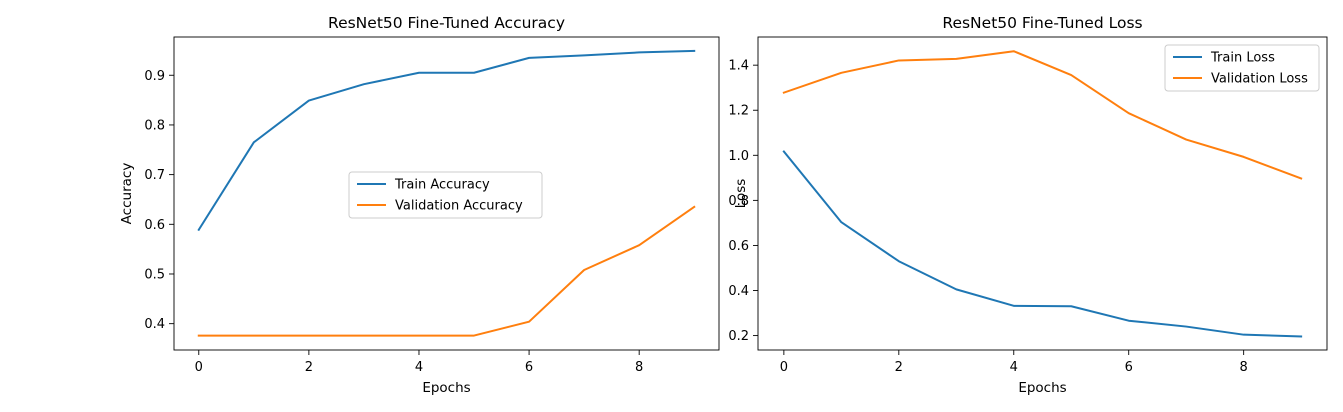 The width and height of the screenshot is (1343, 412). I want to click on y-tick-label: 1.2, so click(738, 111).